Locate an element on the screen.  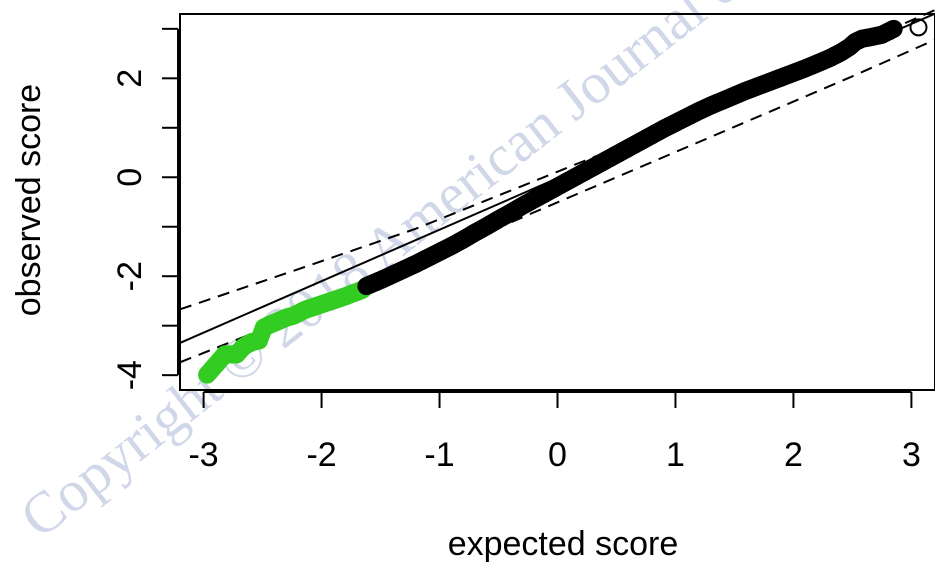
y-tick-label: 0 is located at coordinates (130, 177).